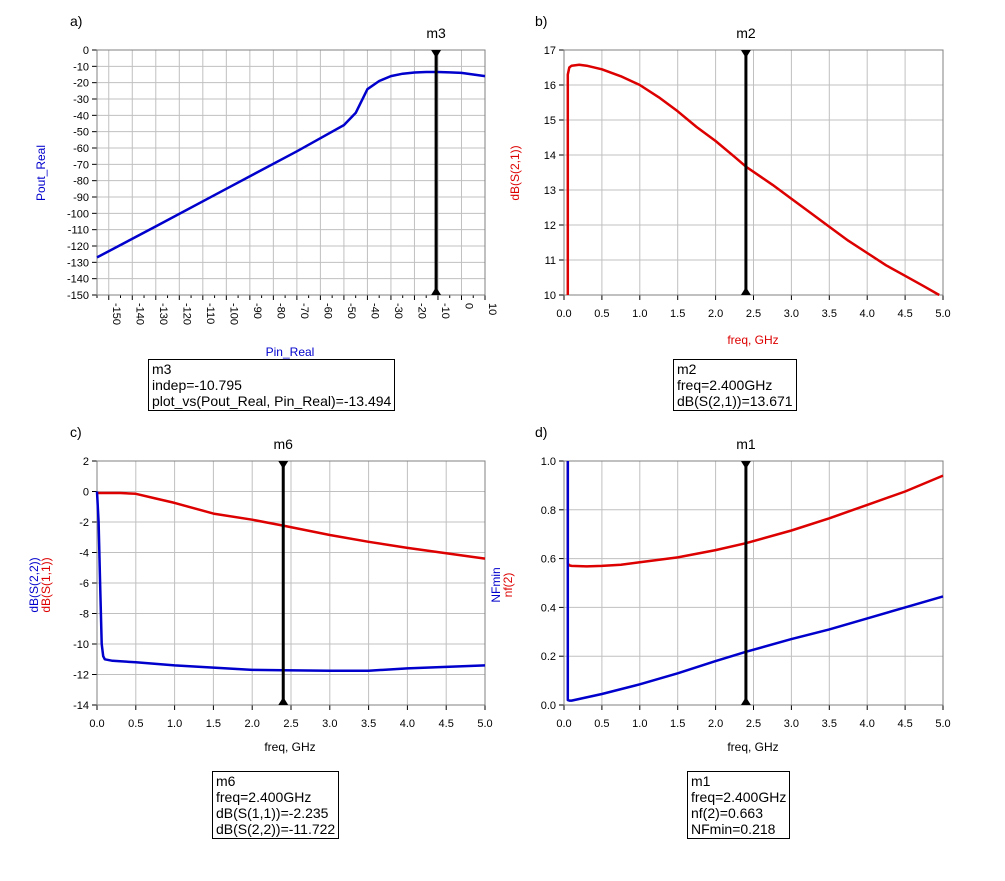 This screenshot has width=1005, height=881. What do you see at coordinates (548, 657) in the screenshot?
I see `y-tick-label: 0.2` at bounding box center [548, 657].